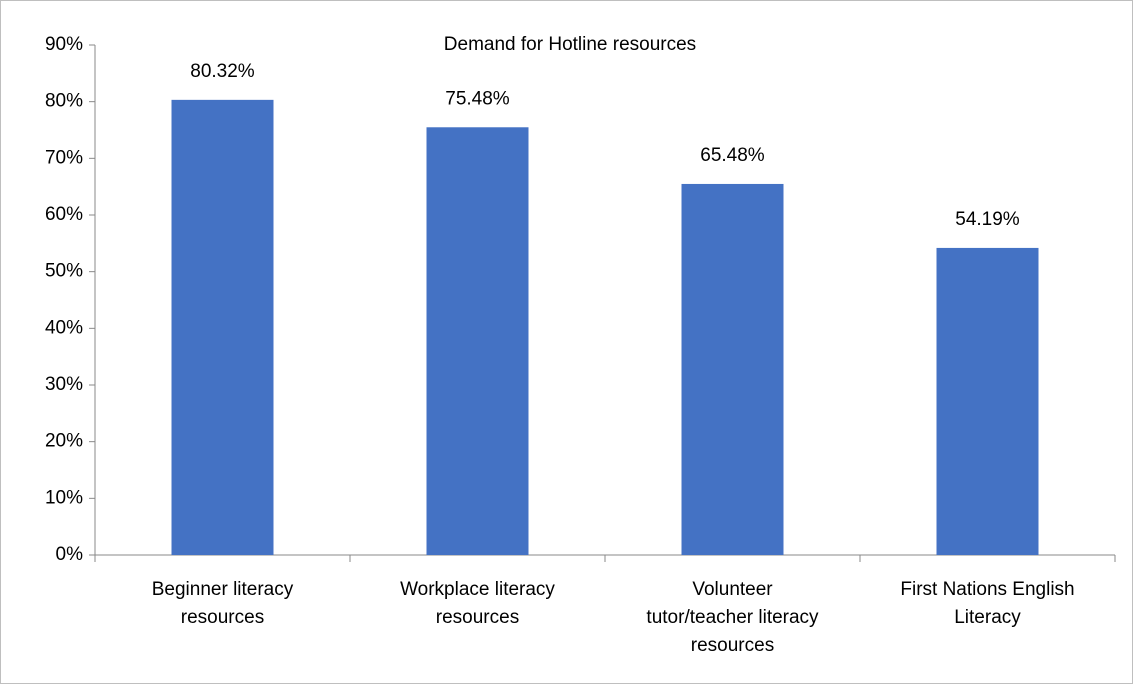 The height and width of the screenshot is (684, 1133). I want to click on y-tick-label: 10%, so click(64, 497).